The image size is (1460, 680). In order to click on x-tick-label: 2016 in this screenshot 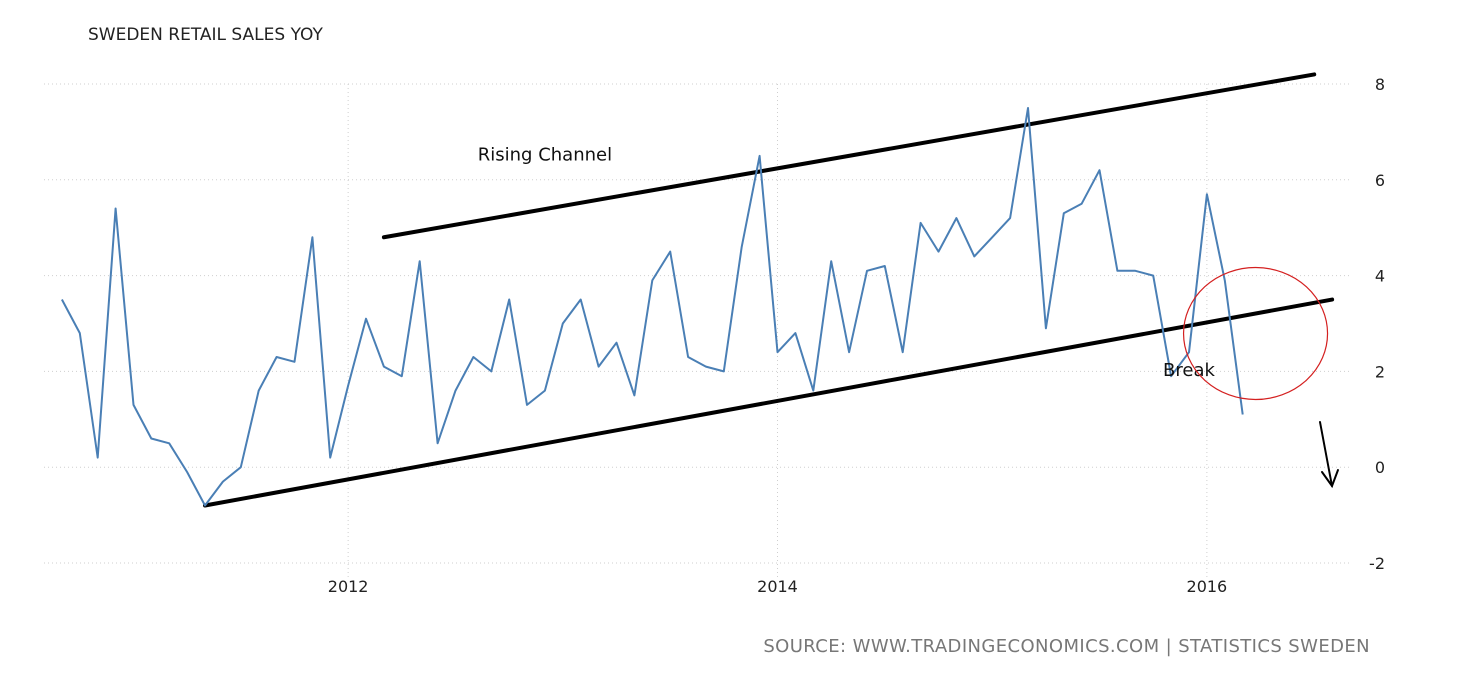, I will do `click(1207, 586)`.